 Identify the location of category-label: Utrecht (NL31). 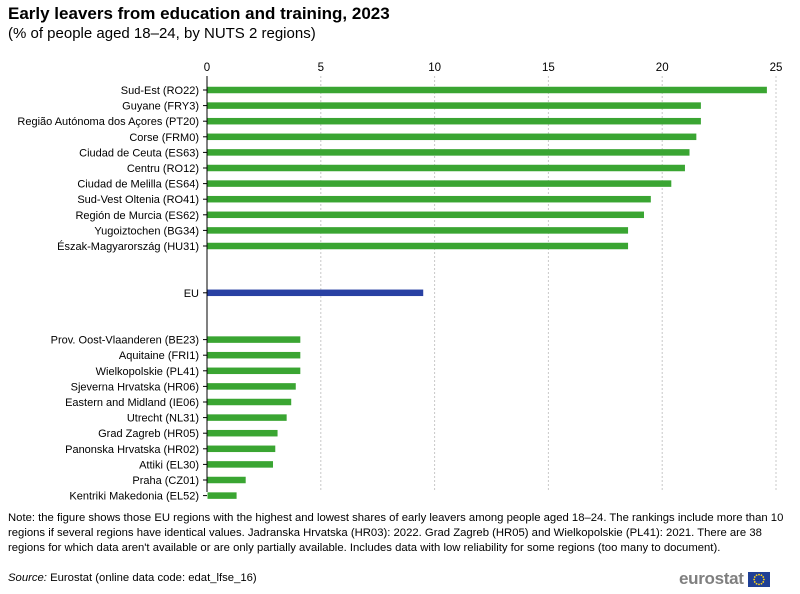
(163, 419).